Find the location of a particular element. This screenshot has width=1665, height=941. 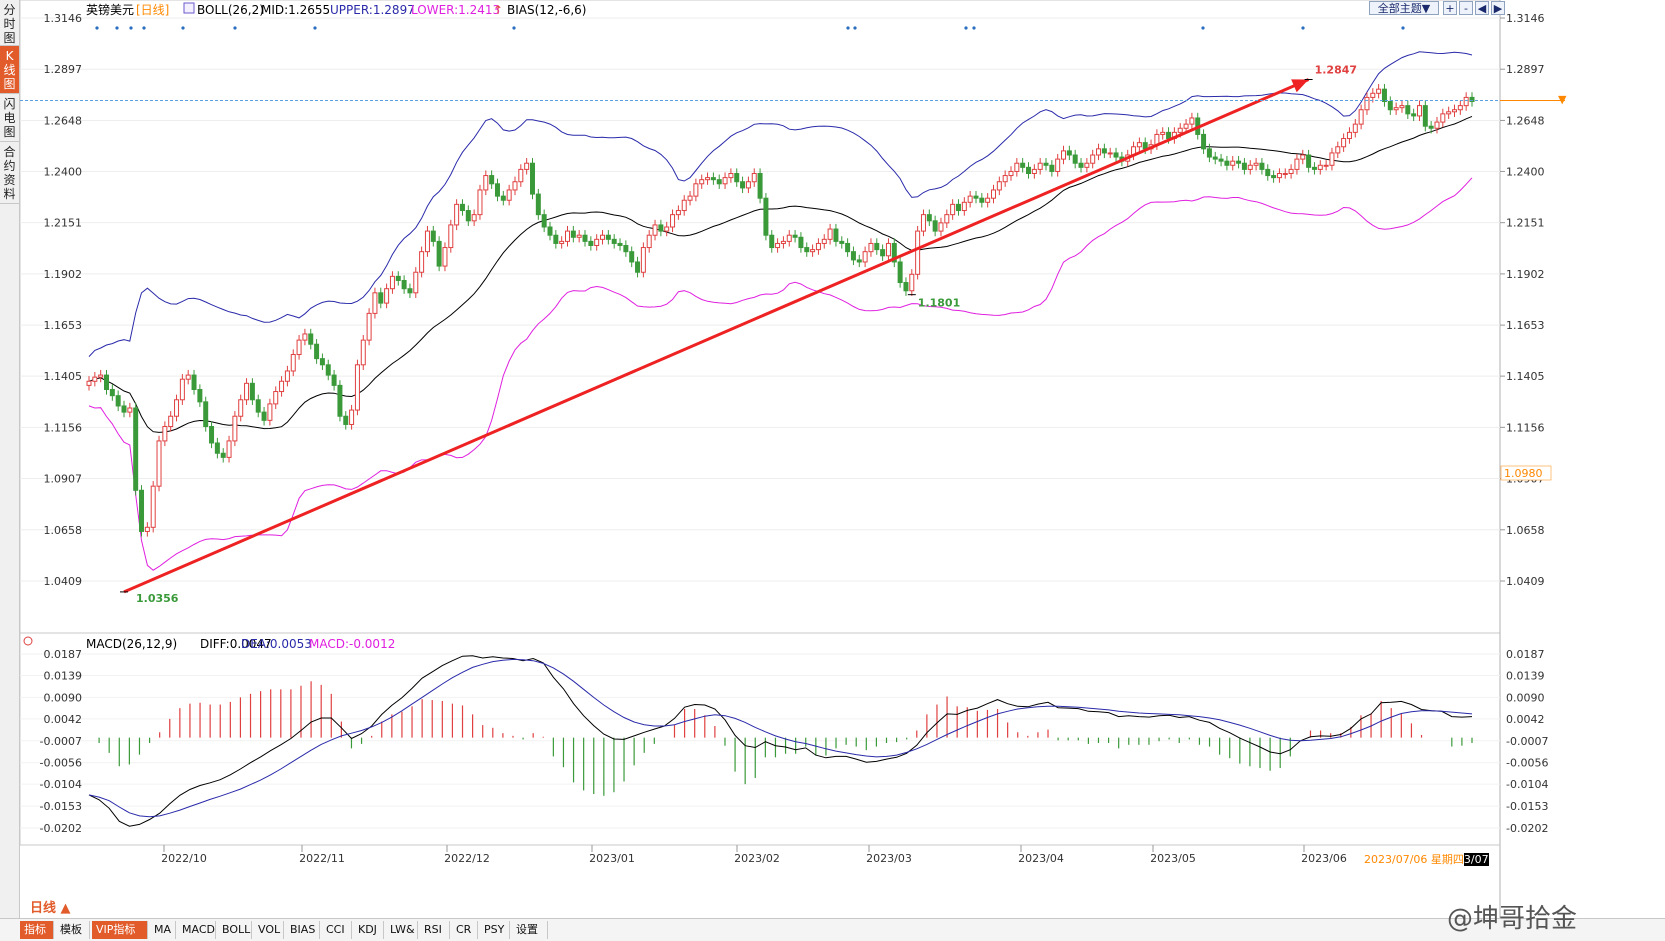

prev-icon: ◀ is located at coordinates (1482, 8).